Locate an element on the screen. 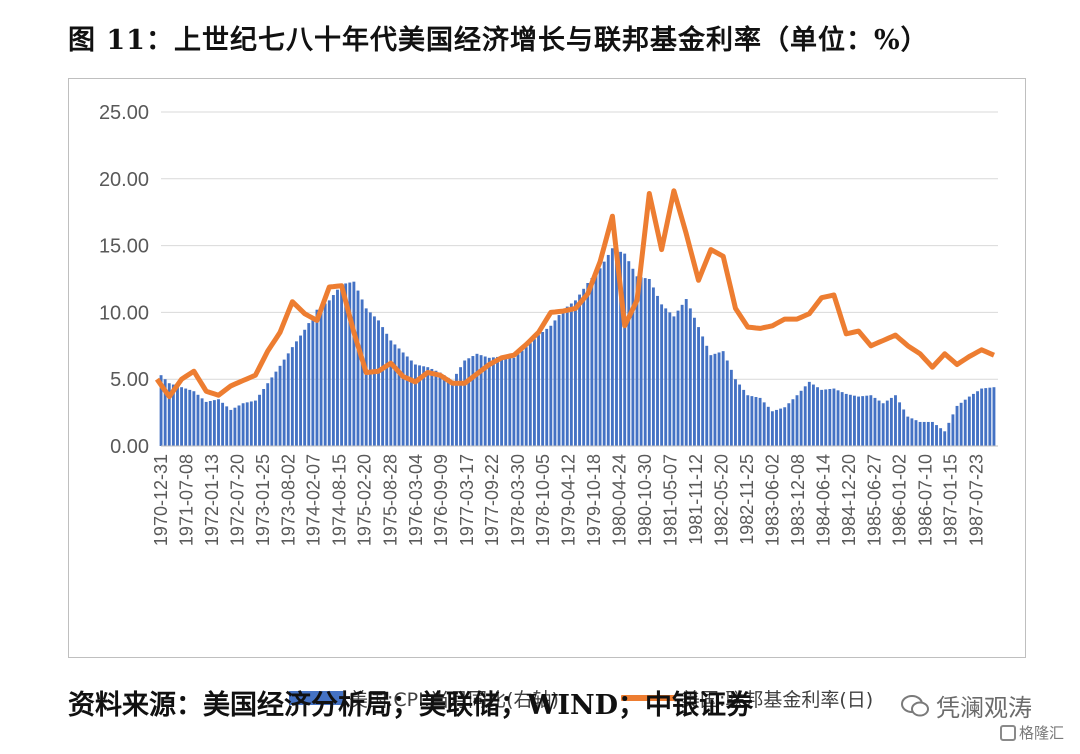 The height and width of the screenshot is (754, 1080). x-tick-label: 1975-02-20 is located at coordinates (365, 500).